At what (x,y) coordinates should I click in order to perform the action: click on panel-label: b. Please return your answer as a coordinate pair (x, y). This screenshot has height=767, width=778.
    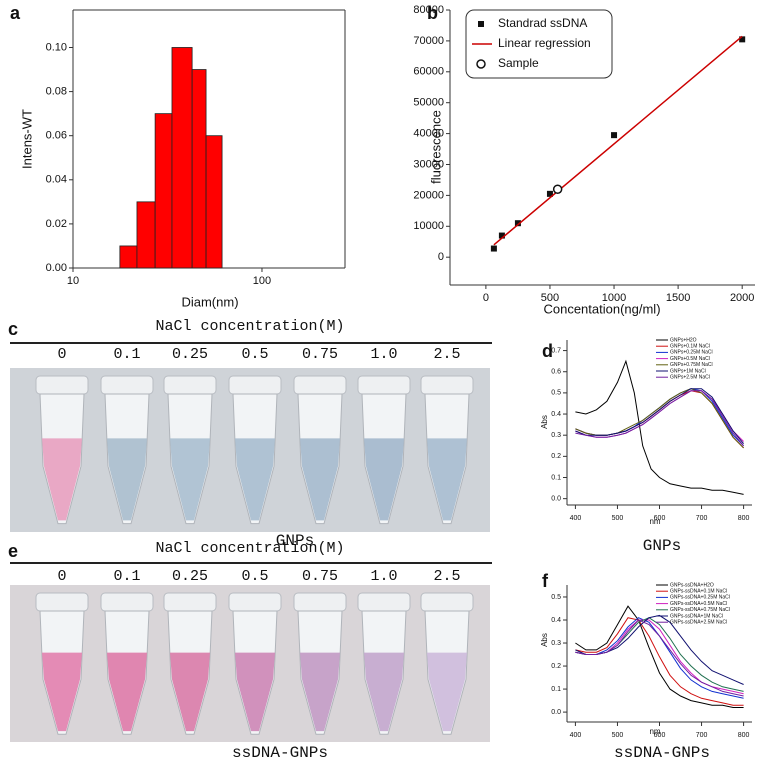
    Looking at the image, I should click on (432, 13).